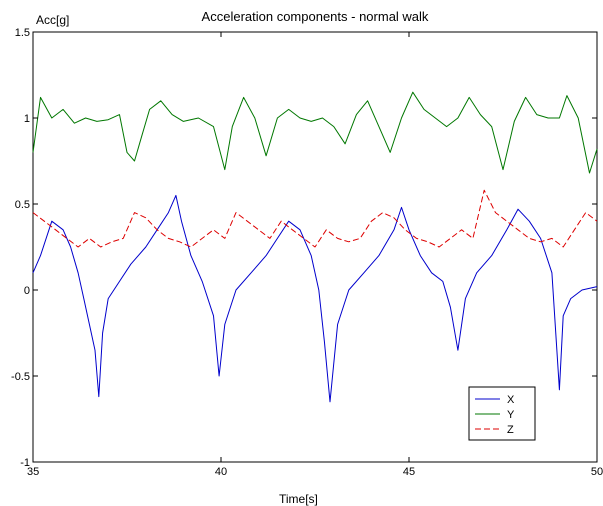 The image size is (603, 506). Describe the element at coordinates (22, 33) in the screenshot. I see `y-tick-label: 1.5` at that location.